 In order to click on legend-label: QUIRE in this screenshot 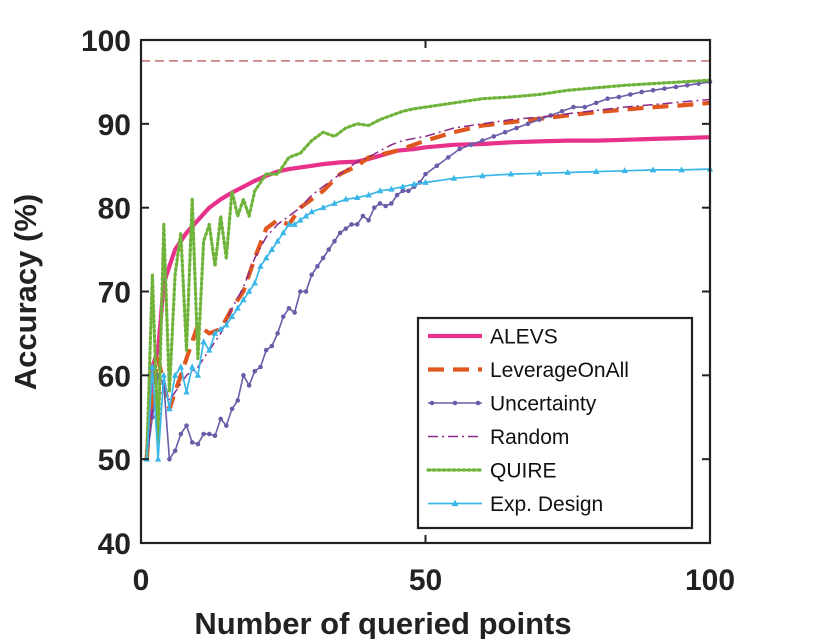, I will do `click(523, 471)`.